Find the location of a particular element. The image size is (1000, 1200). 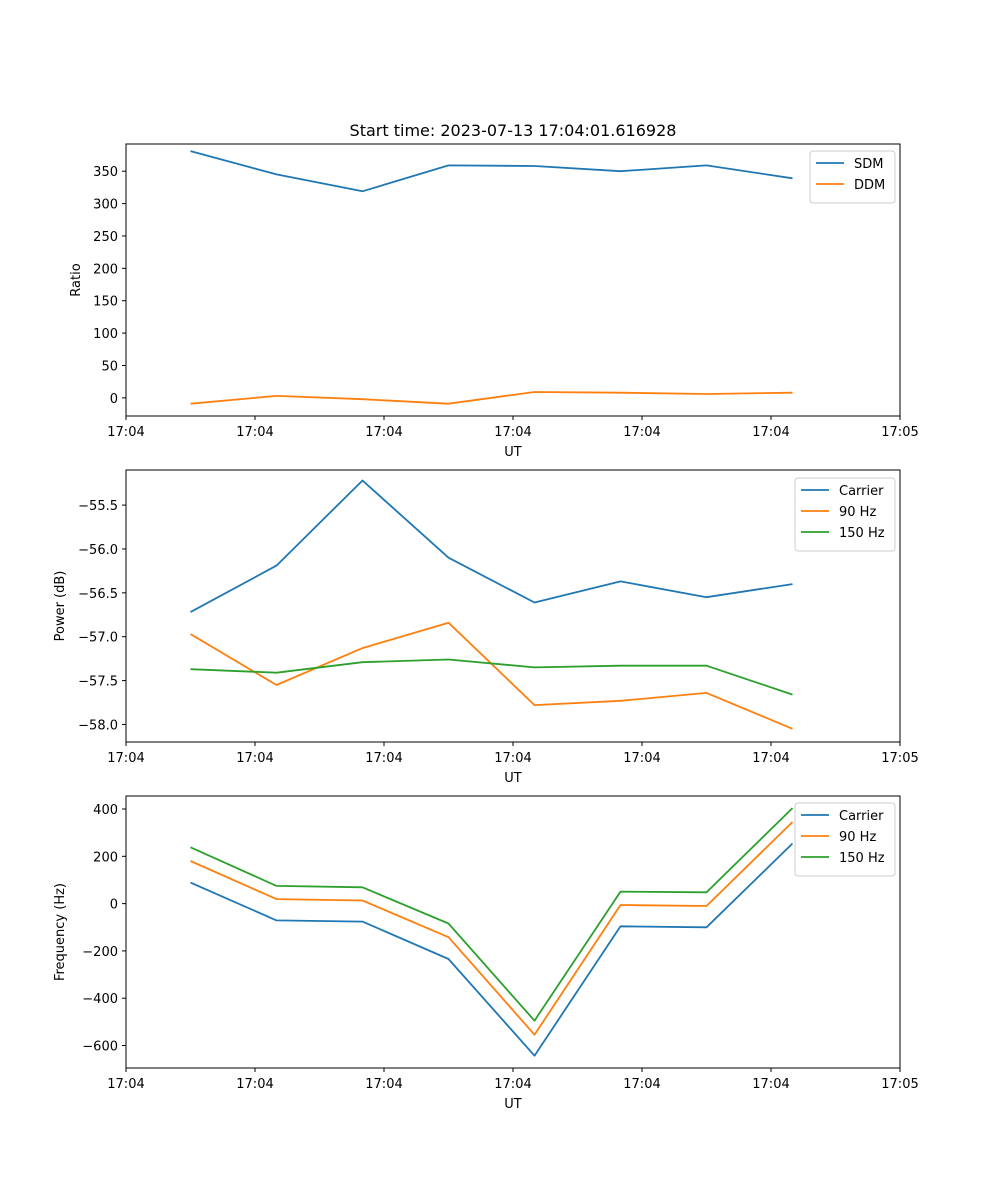

ratio-y-tick-label: 250 is located at coordinates (105, 237).